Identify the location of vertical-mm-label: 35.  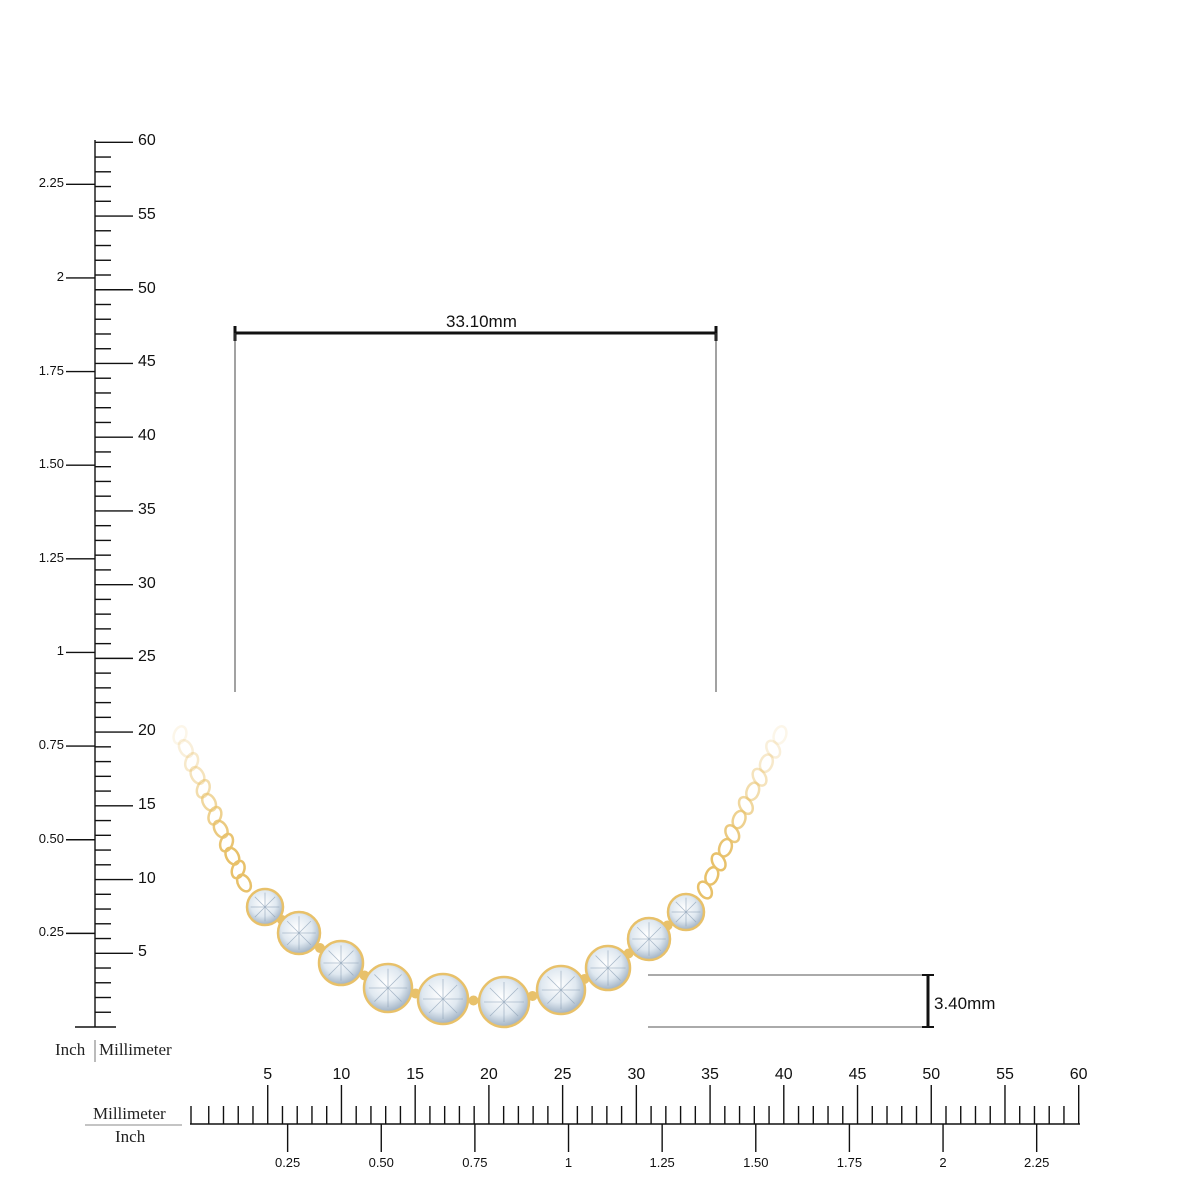
(147, 509).